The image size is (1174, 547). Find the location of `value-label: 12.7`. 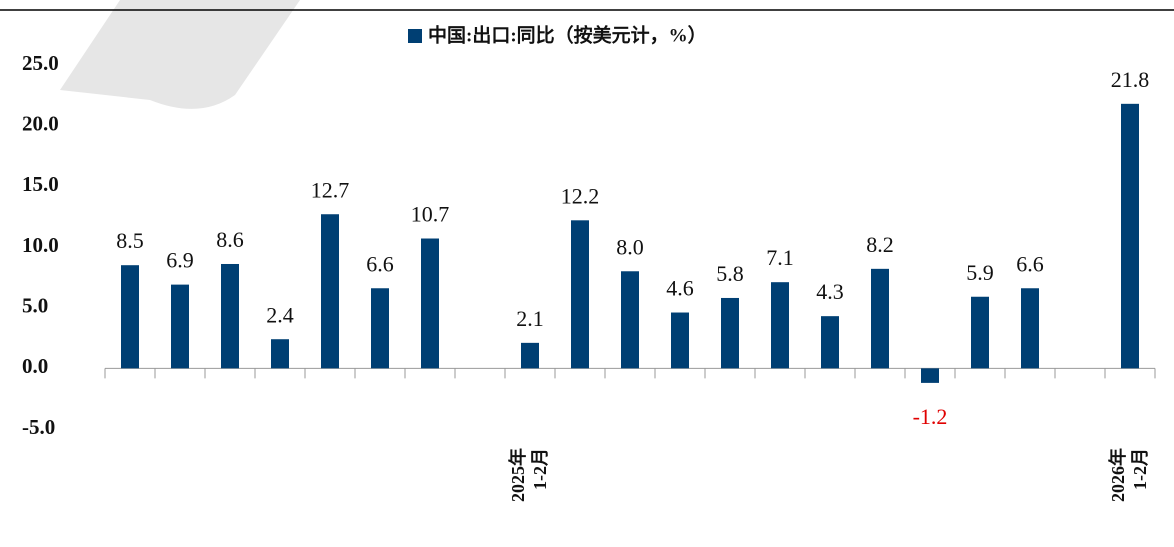

value-label: 12.7 is located at coordinates (330, 189).